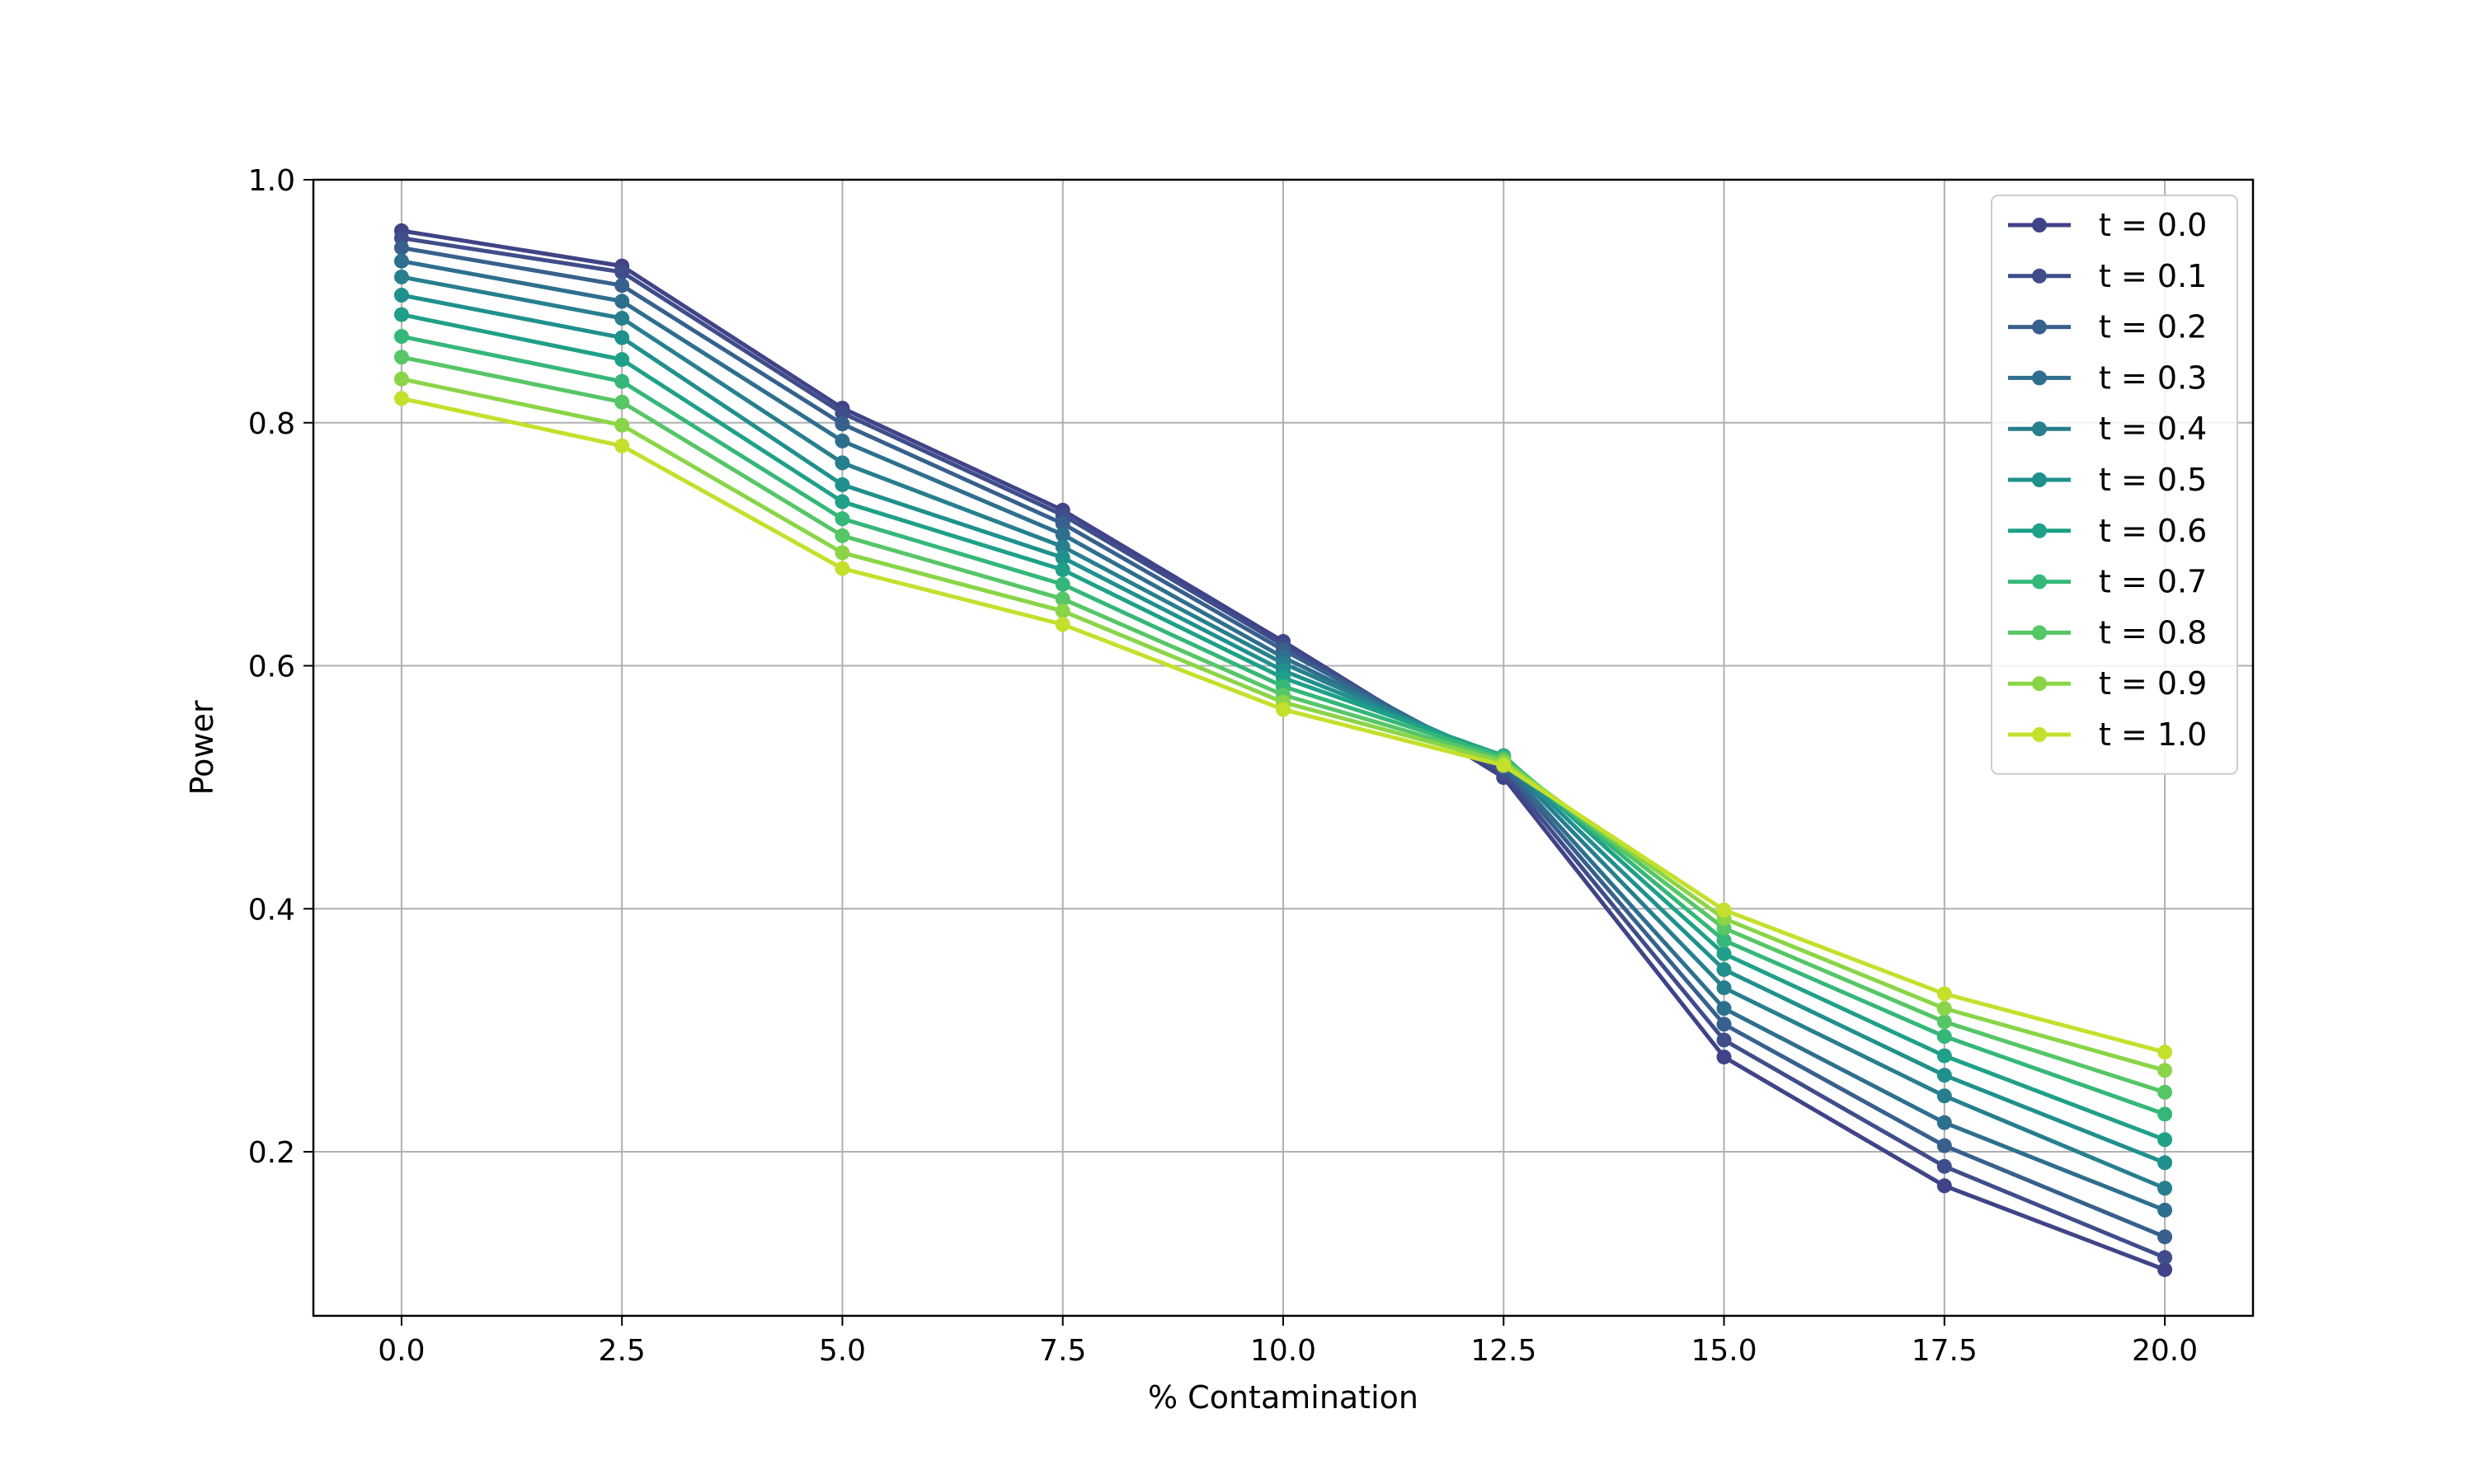  What do you see at coordinates (2107, 531) in the screenshot?
I see `legend-item: t = 0.6` at bounding box center [2107, 531].